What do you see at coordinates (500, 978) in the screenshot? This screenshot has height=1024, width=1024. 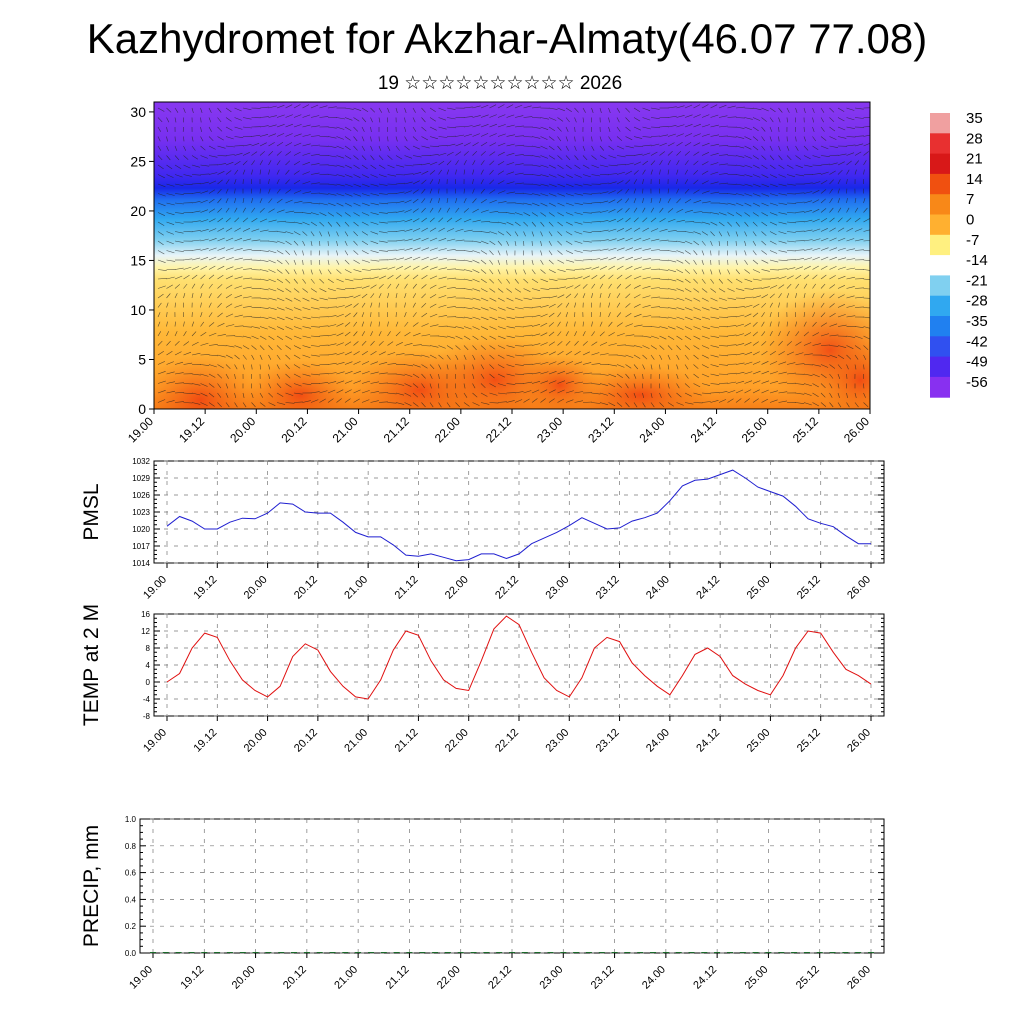 I see `x-tick-label: 22.12` at bounding box center [500, 978].